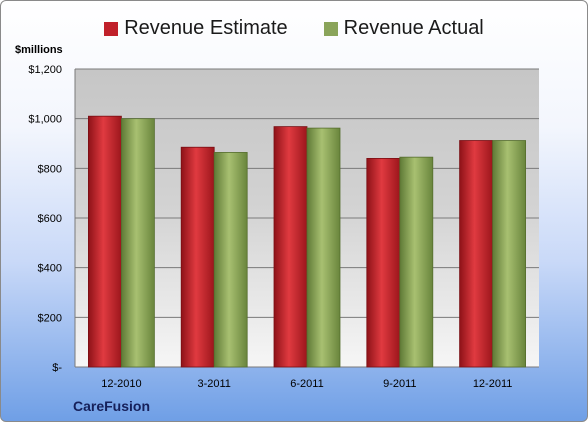 Image resolution: width=588 pixels, height=422 pixels. I want to click on y-tick-label: $1,200, so click(45, 70).